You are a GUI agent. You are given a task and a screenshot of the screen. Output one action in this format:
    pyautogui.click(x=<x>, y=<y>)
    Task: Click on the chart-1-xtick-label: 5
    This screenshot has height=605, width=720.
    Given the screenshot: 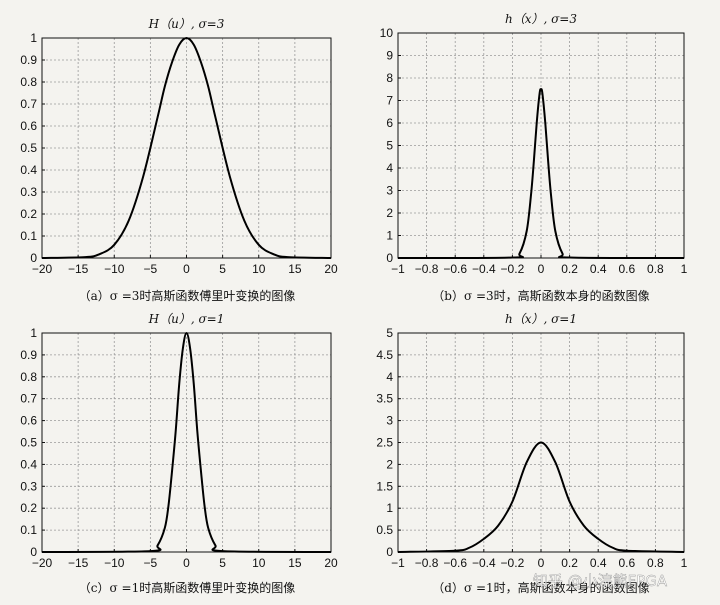 What is the action you would take?
    pyautogui.click(x=222, y=269)
    